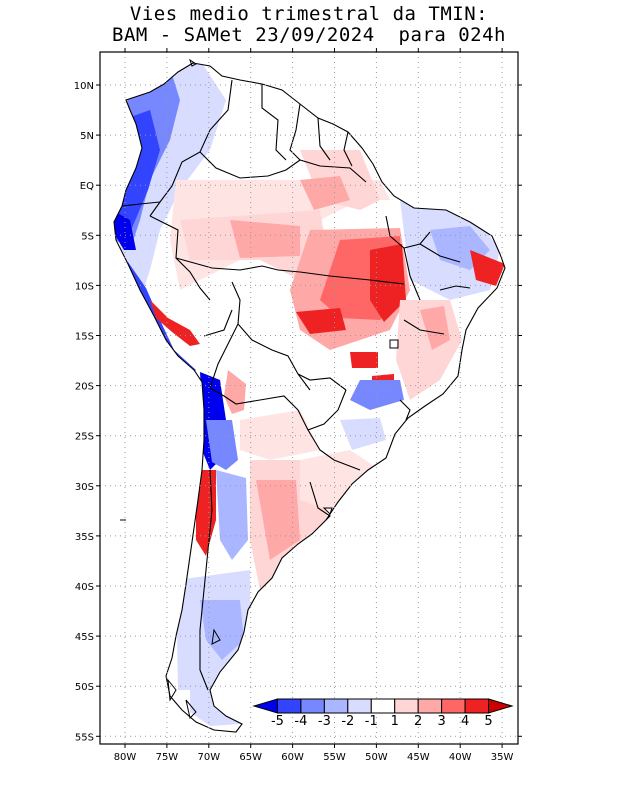 The width and height of the screenshot is (618, 800). What do you see at coordinates (501, 706) in the screenshot?
I see `colorbar-arrow-high` at bounding box center [501, 706].